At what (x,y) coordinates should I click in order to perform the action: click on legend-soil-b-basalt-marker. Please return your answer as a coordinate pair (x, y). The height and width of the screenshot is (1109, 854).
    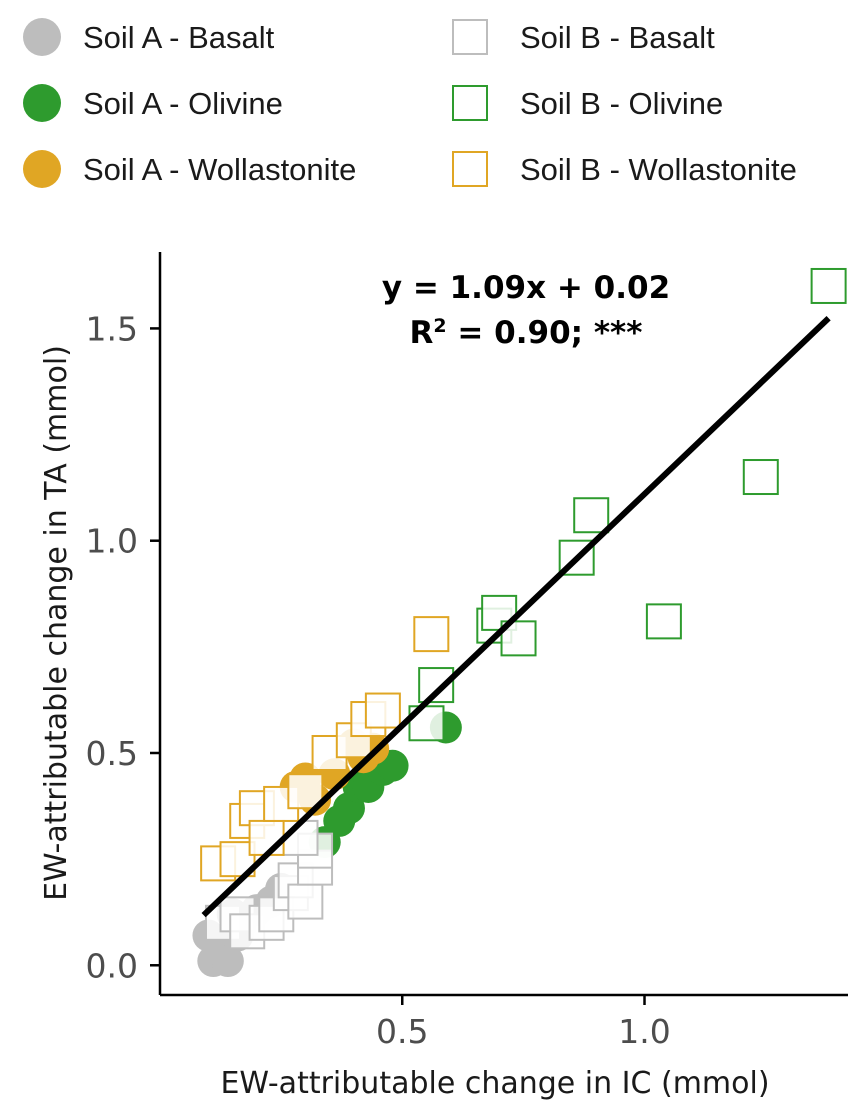
    Looking at the image, I should click on (470, 37).